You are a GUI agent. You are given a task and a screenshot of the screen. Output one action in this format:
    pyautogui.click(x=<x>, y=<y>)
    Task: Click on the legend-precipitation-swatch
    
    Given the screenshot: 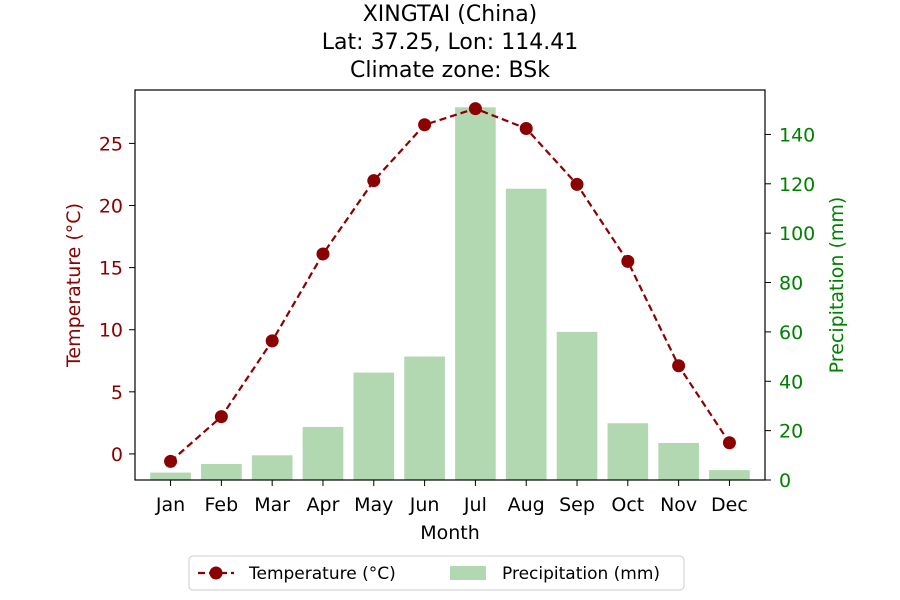 What is the action you would take?
    pyautogui.click(x=468, y=573)
    